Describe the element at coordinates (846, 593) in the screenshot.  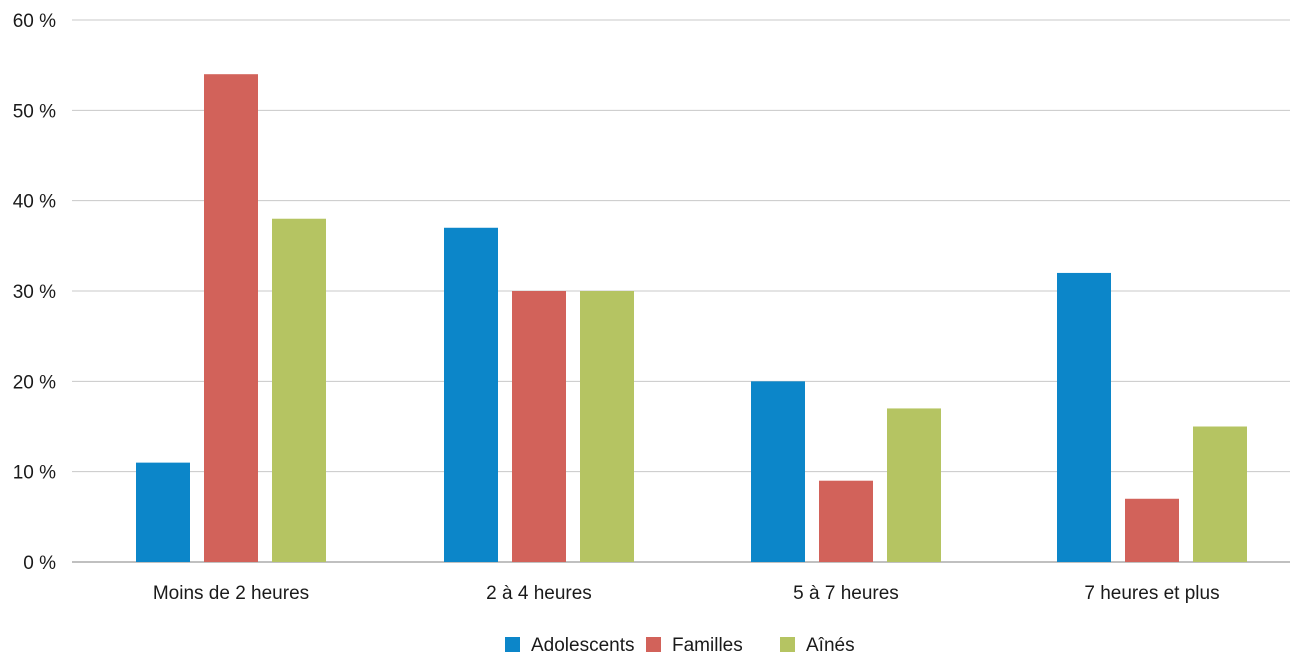
I see `category-label: 5 à 7 heures` at that location.